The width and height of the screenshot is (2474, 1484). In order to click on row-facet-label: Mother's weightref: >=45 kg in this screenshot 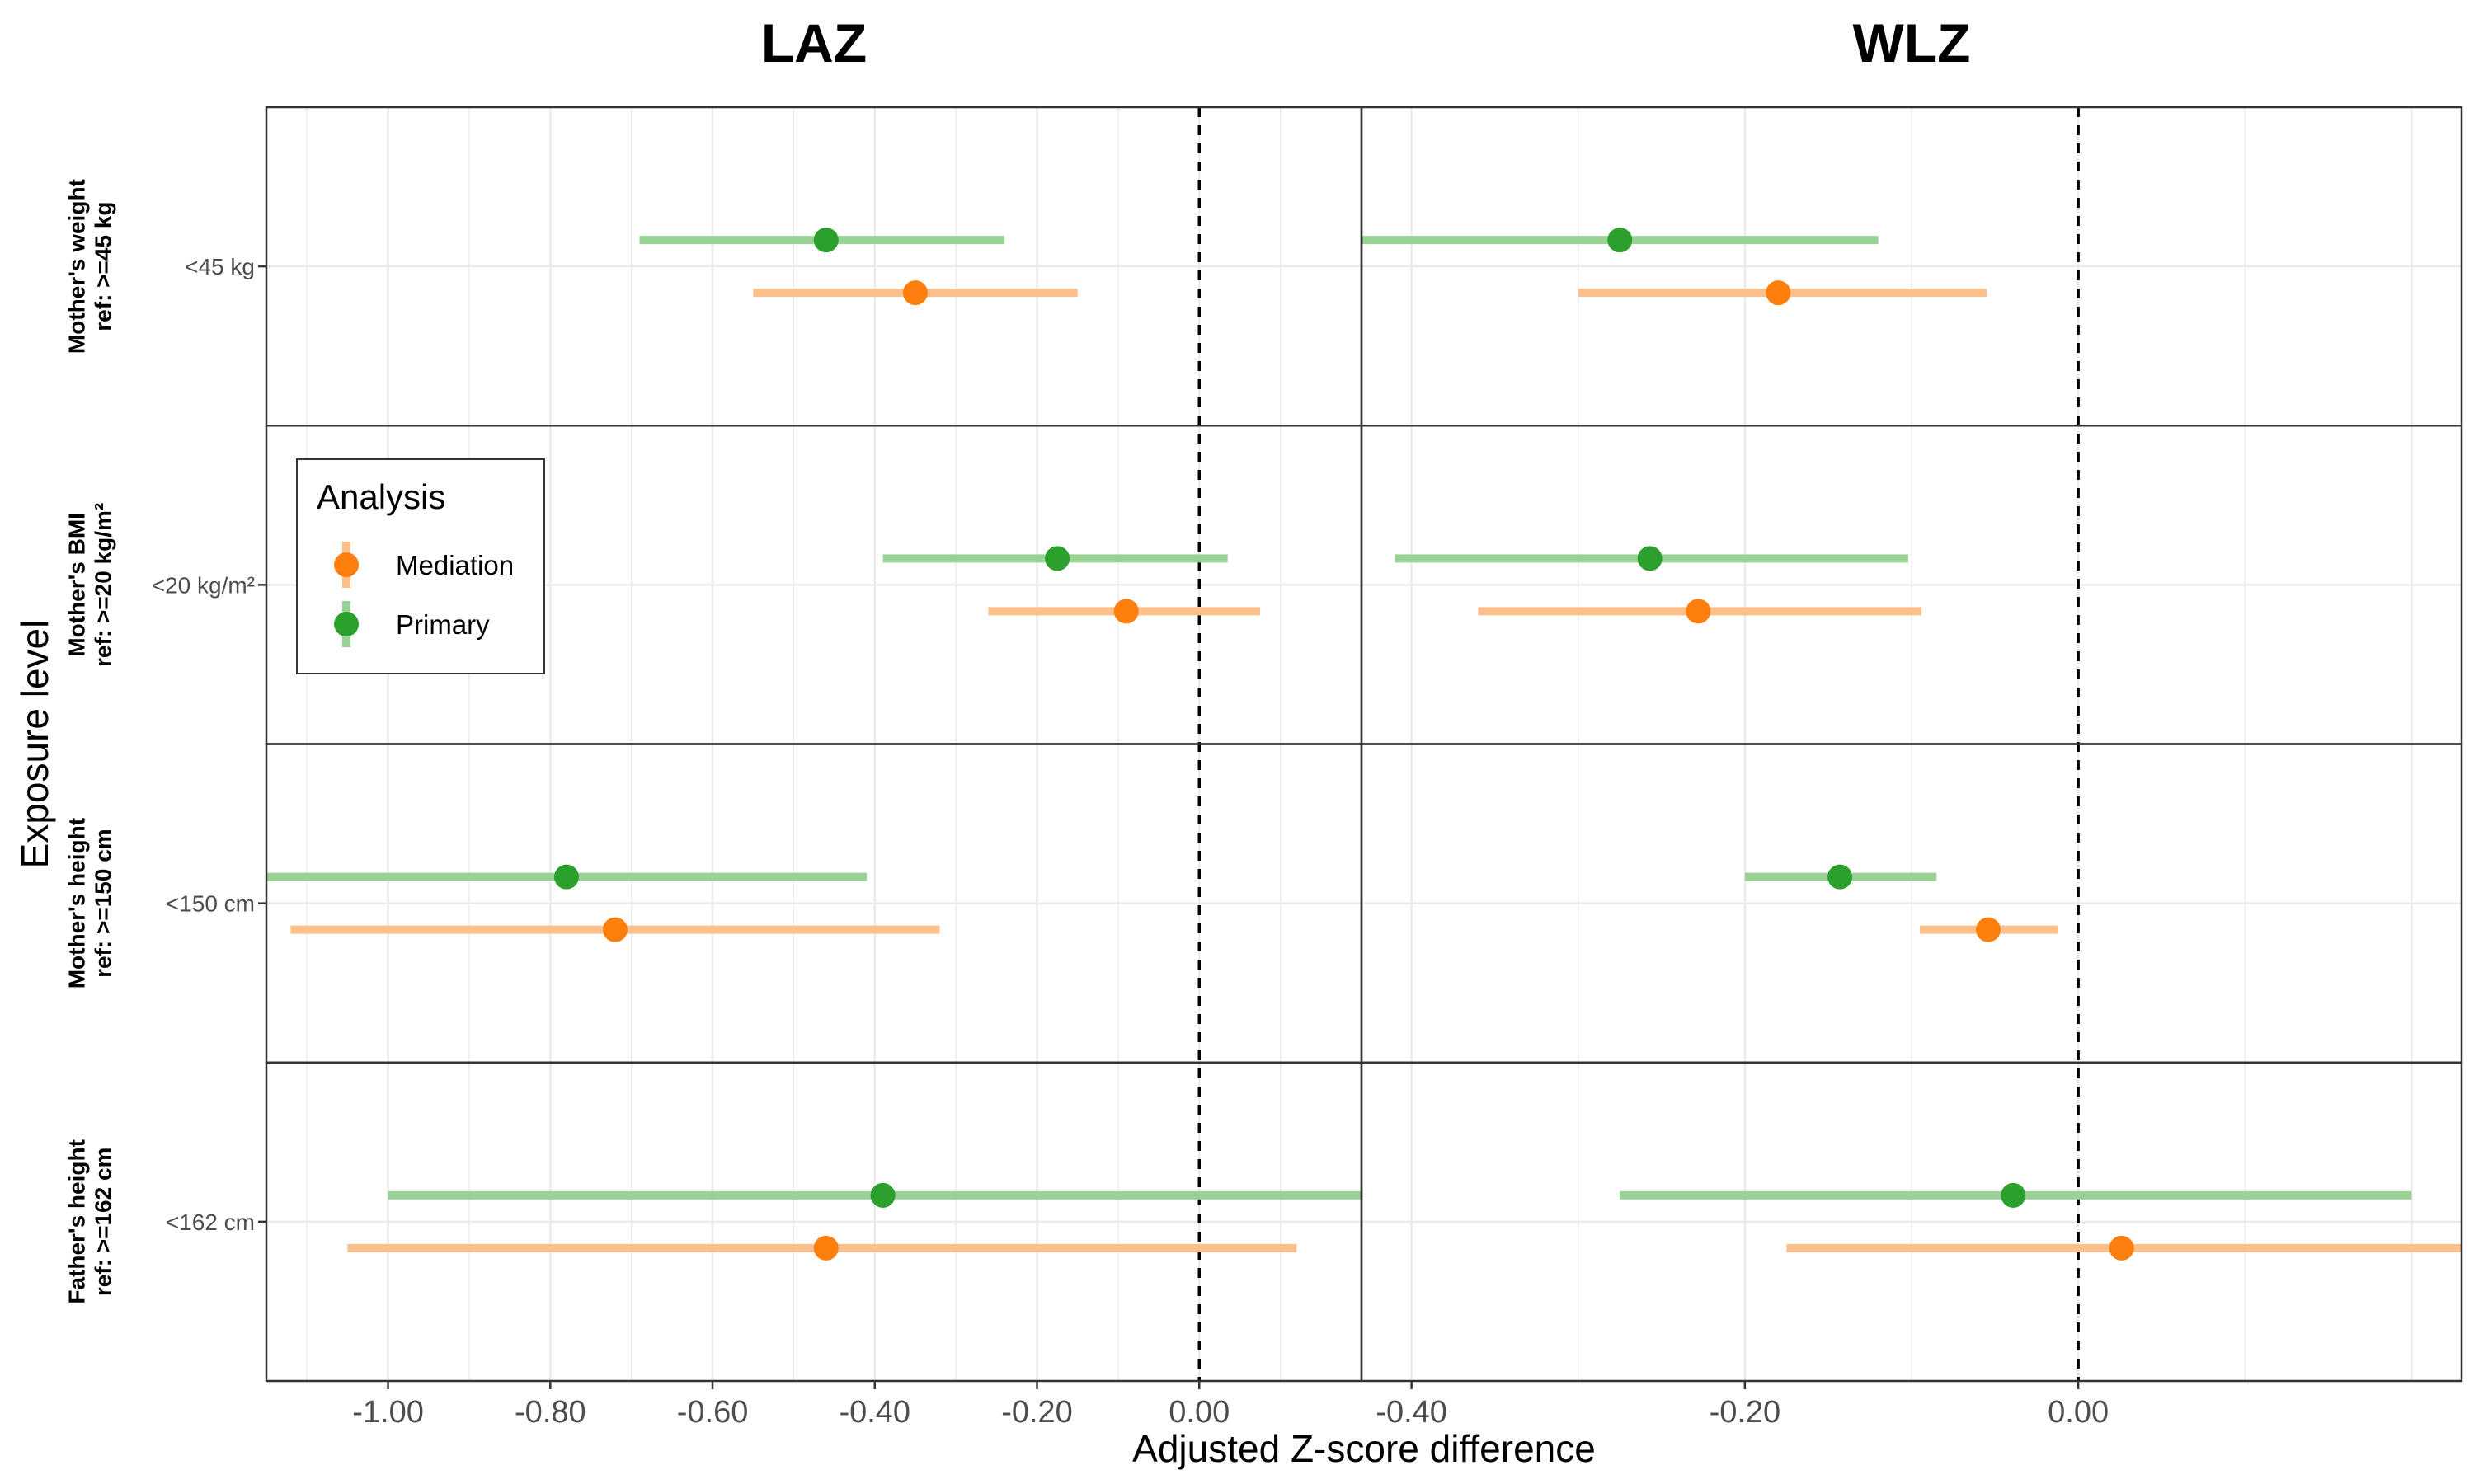, I will do `click(89, 266)`.